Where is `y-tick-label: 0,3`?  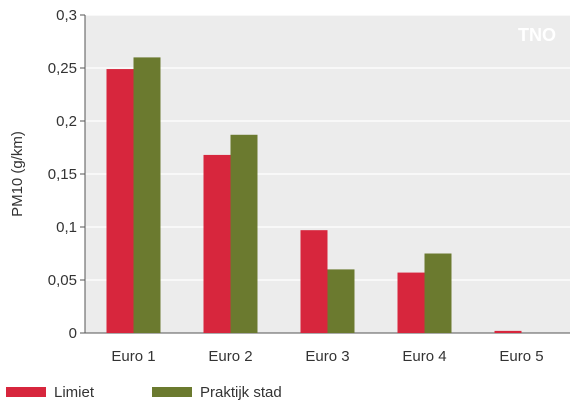 y-tick-label: 0,3 is located at coordinates (66, 15).